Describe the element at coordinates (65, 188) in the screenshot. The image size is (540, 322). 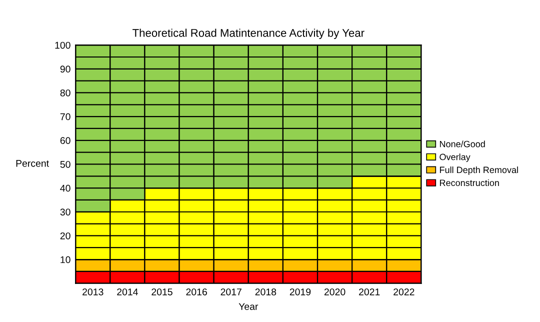
I see `y-tick-label: 40` at that location.